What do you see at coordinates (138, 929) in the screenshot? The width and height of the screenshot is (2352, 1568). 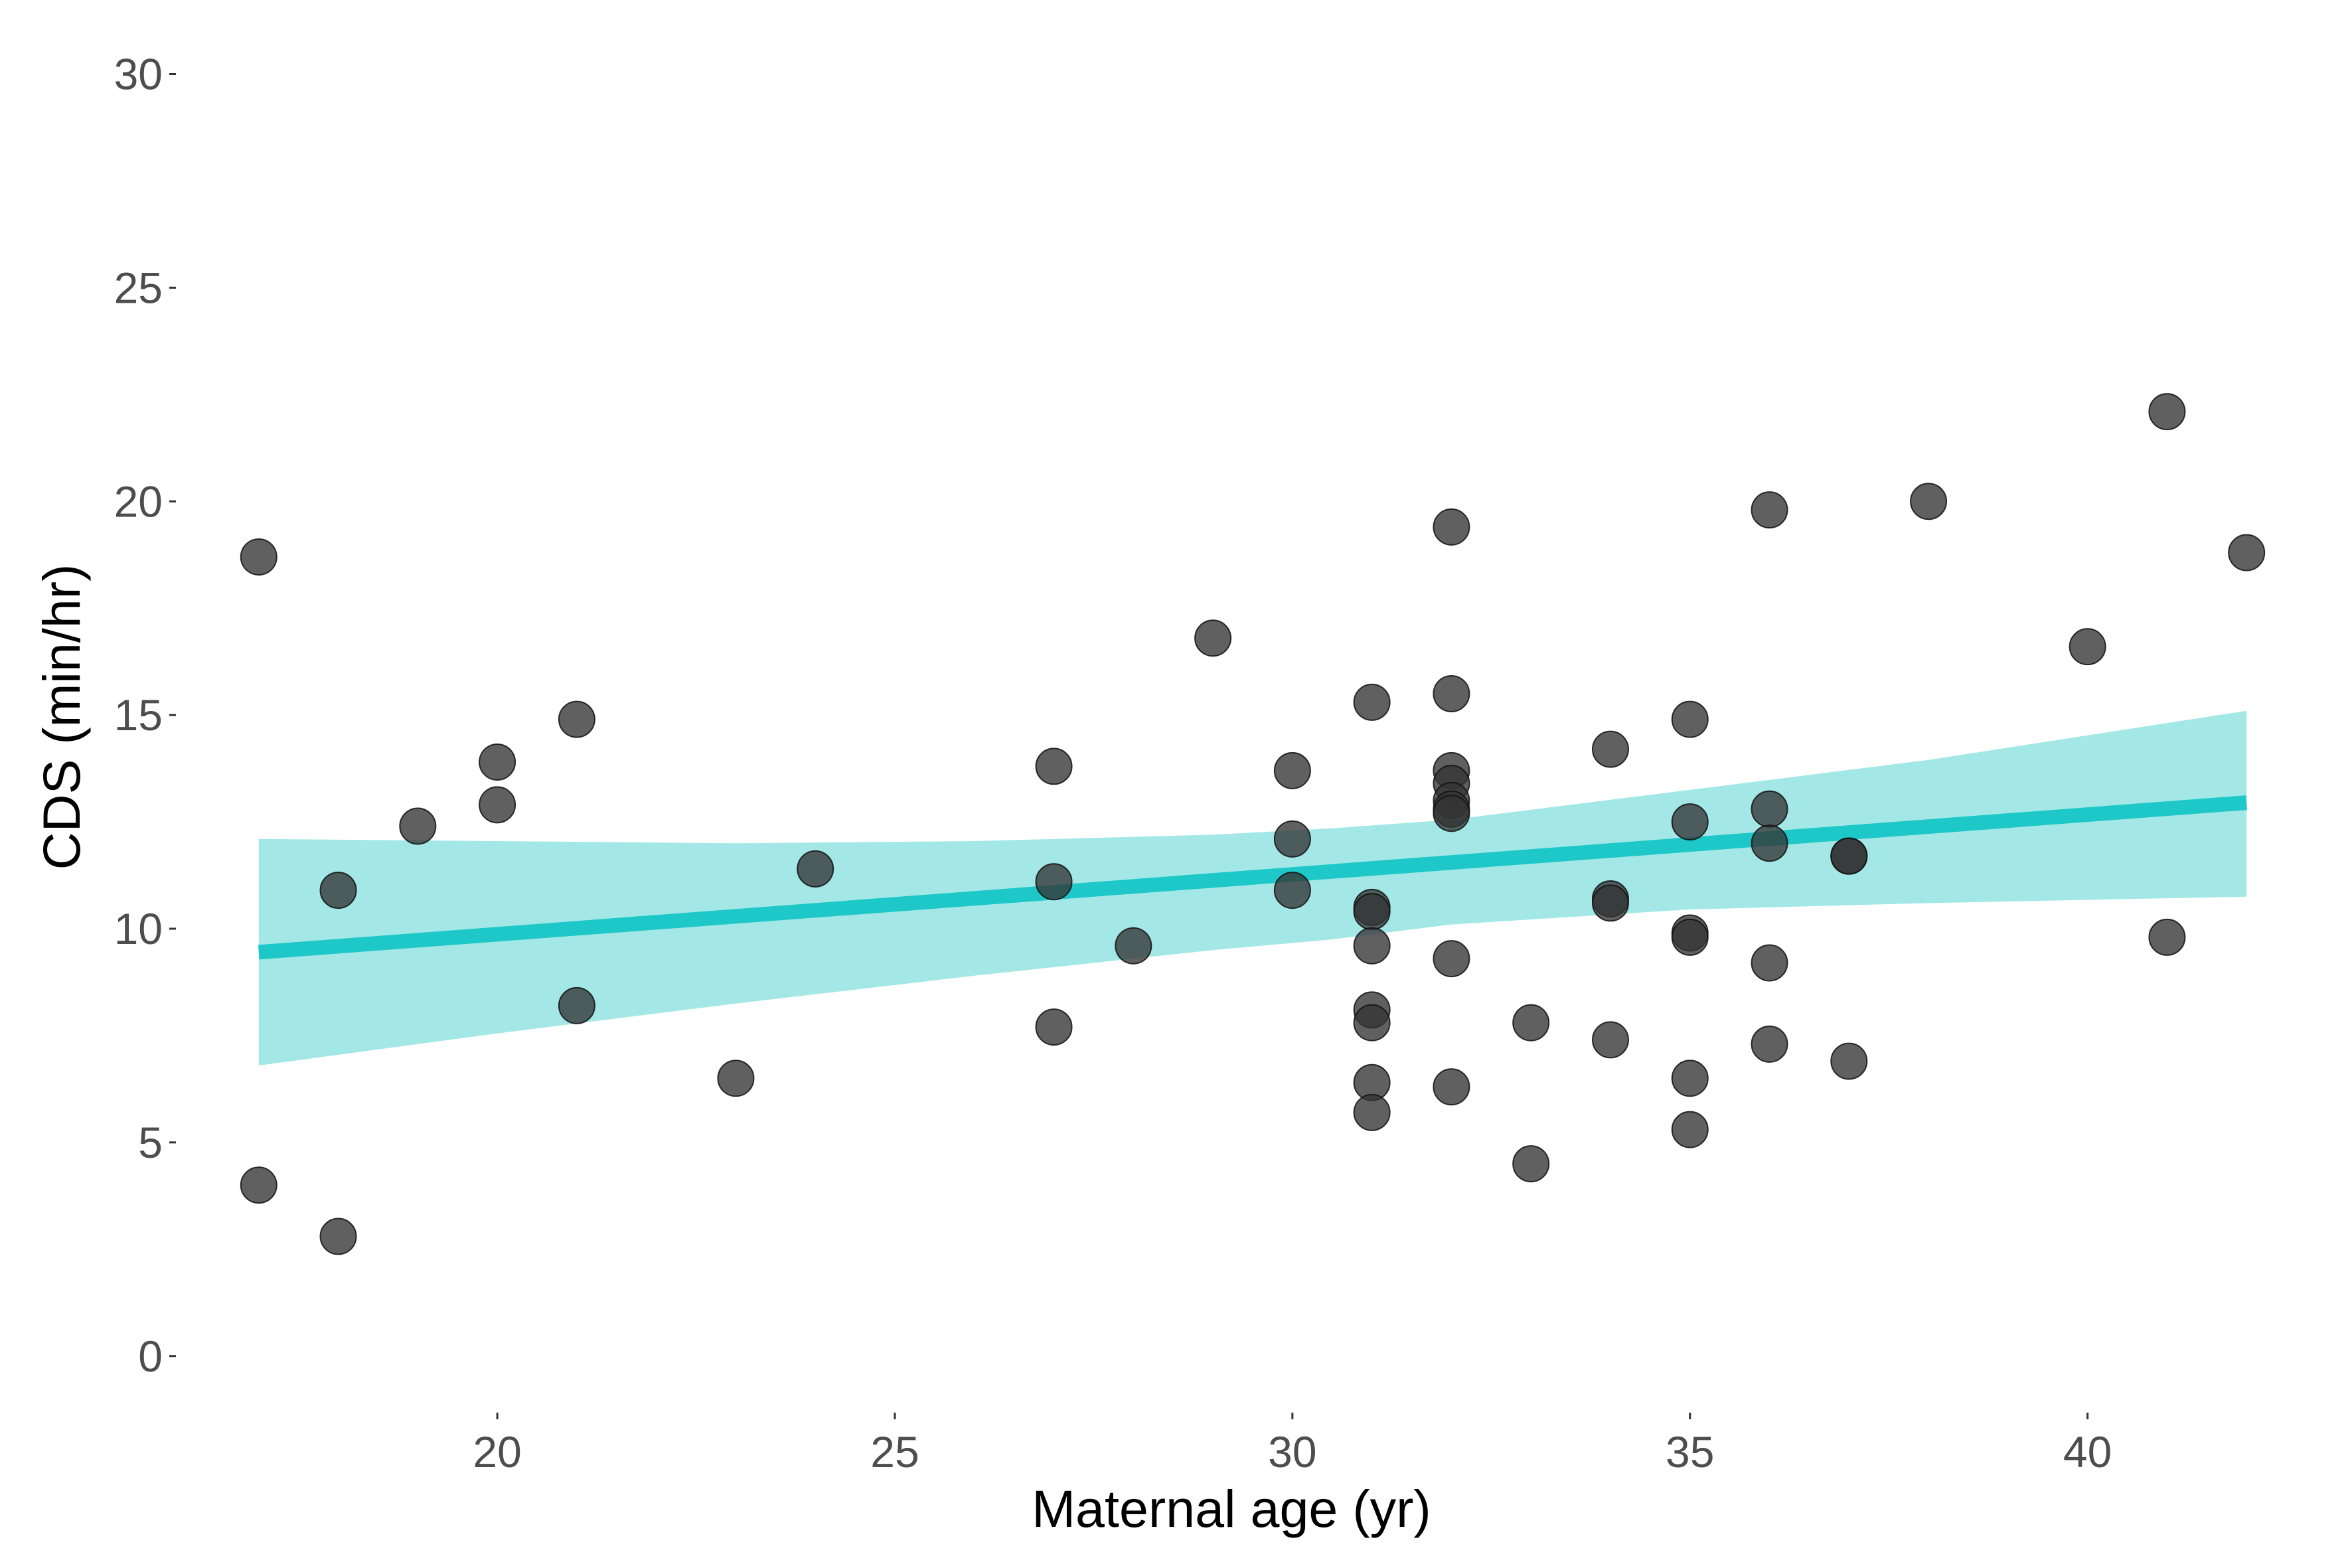 I see `y-tick-label: 10` at bounding box center [138, 929].